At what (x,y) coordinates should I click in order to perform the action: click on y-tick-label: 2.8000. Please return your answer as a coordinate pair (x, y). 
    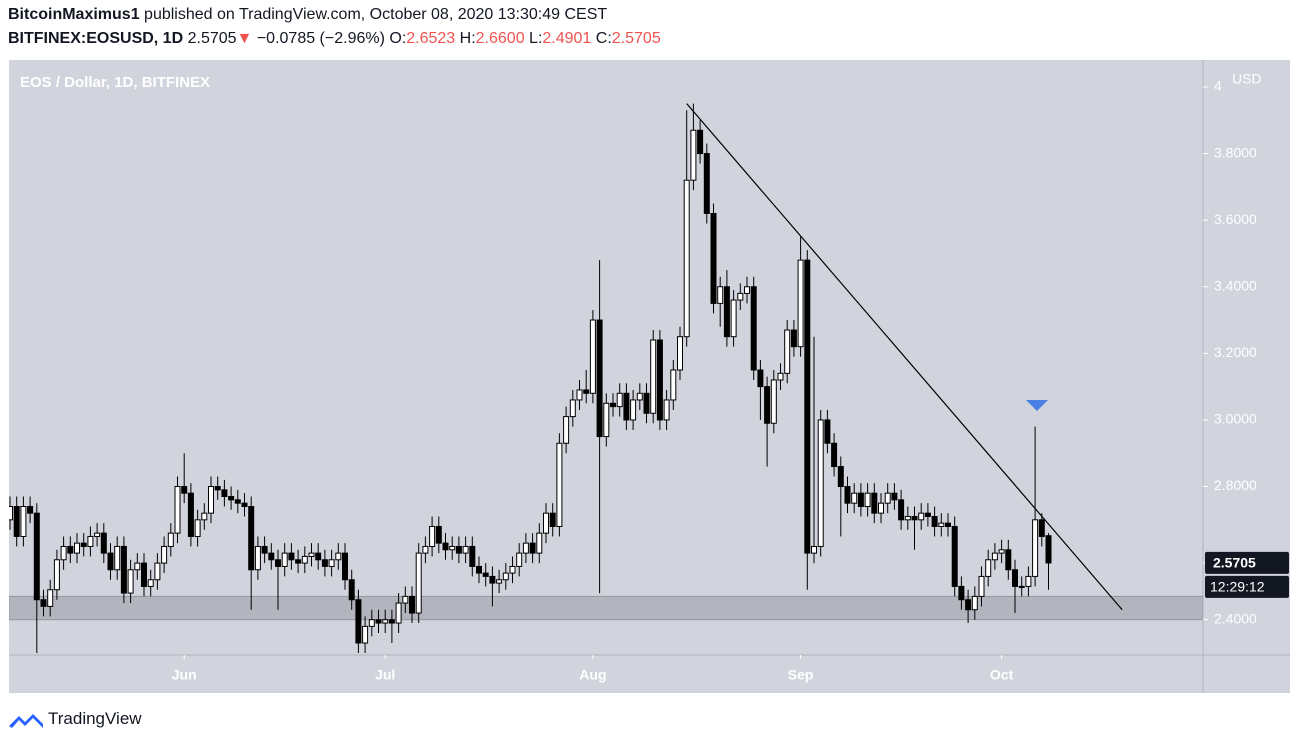
    Looking at the image, I should click on (1235, 485).